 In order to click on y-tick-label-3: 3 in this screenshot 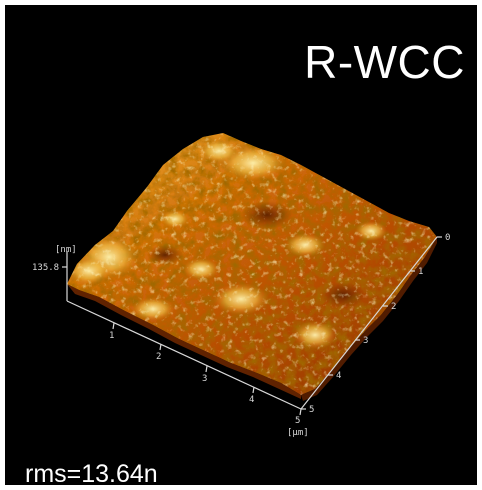, I will do `click(365, 341)`.